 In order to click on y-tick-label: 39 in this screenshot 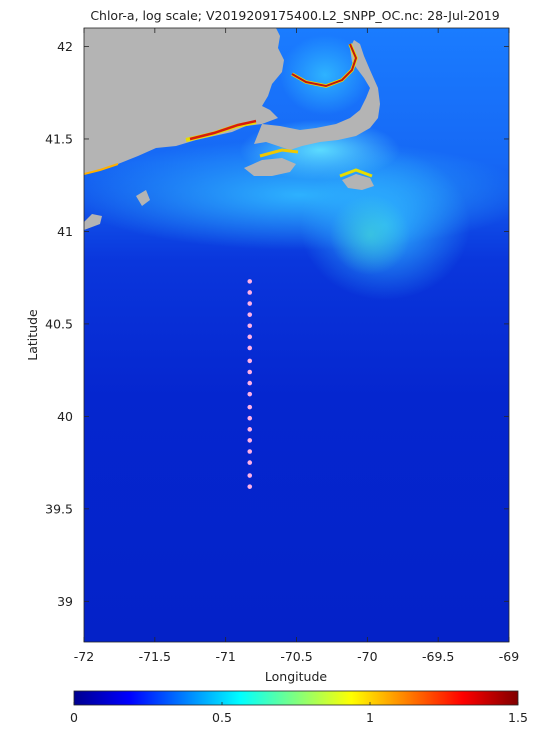, I will do `click(65, 601)`.